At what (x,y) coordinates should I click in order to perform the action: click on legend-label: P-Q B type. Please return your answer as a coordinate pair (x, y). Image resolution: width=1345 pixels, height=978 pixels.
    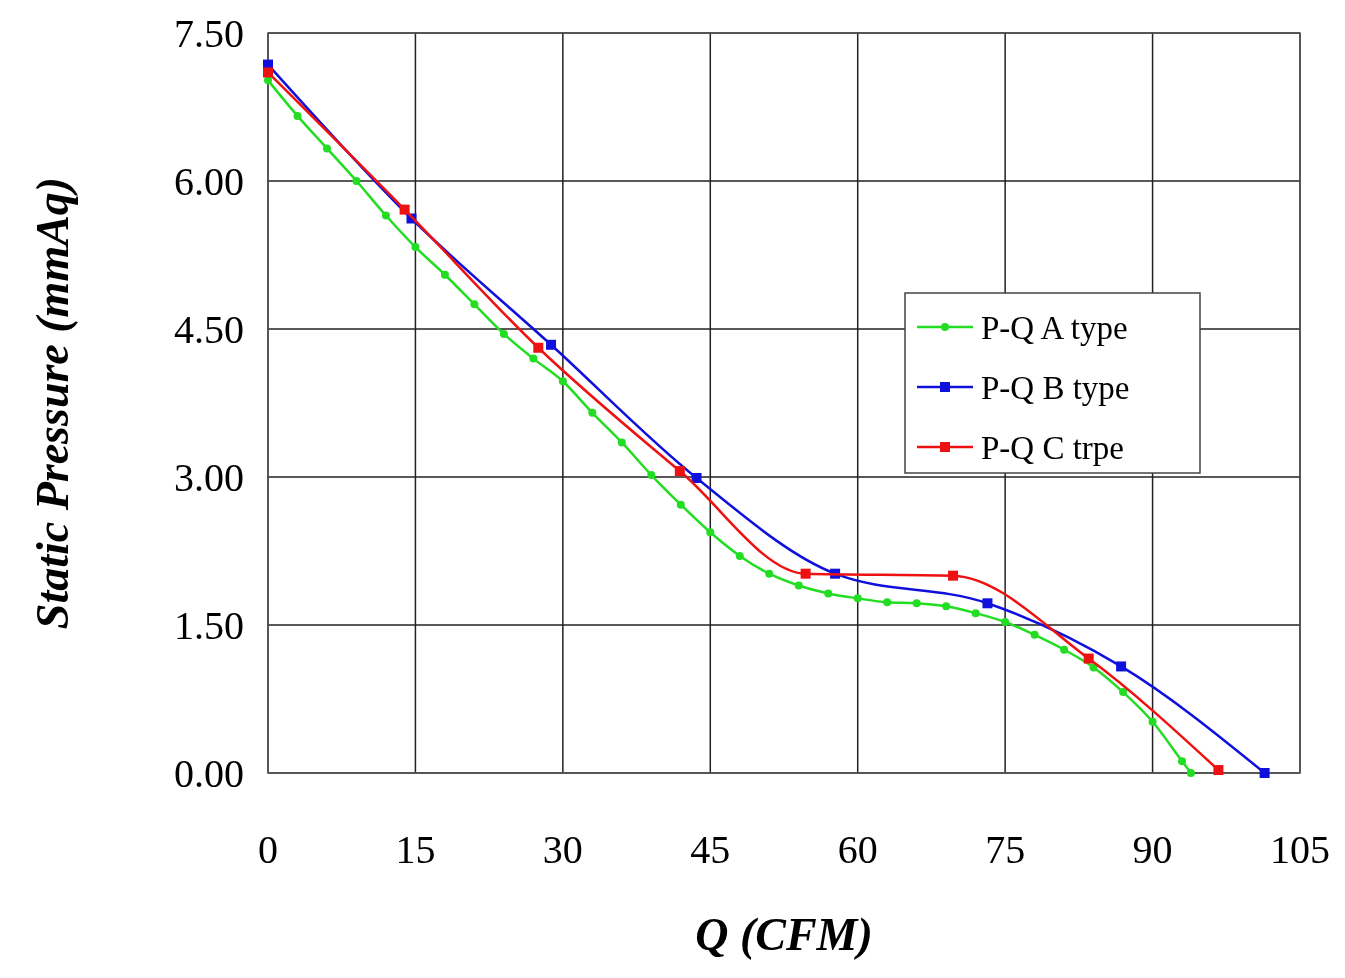
    Looking at the image, I should click on (1055, 387).